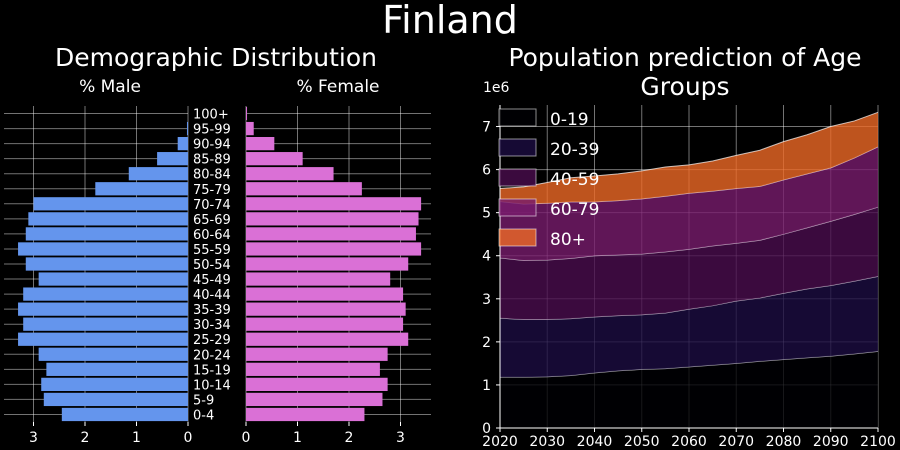 The image size is (900, 450). What do you see at coordinates (212, 160) in the screenshot?
I see `age-group-label: 85-89` at bounding box center [212, 160].